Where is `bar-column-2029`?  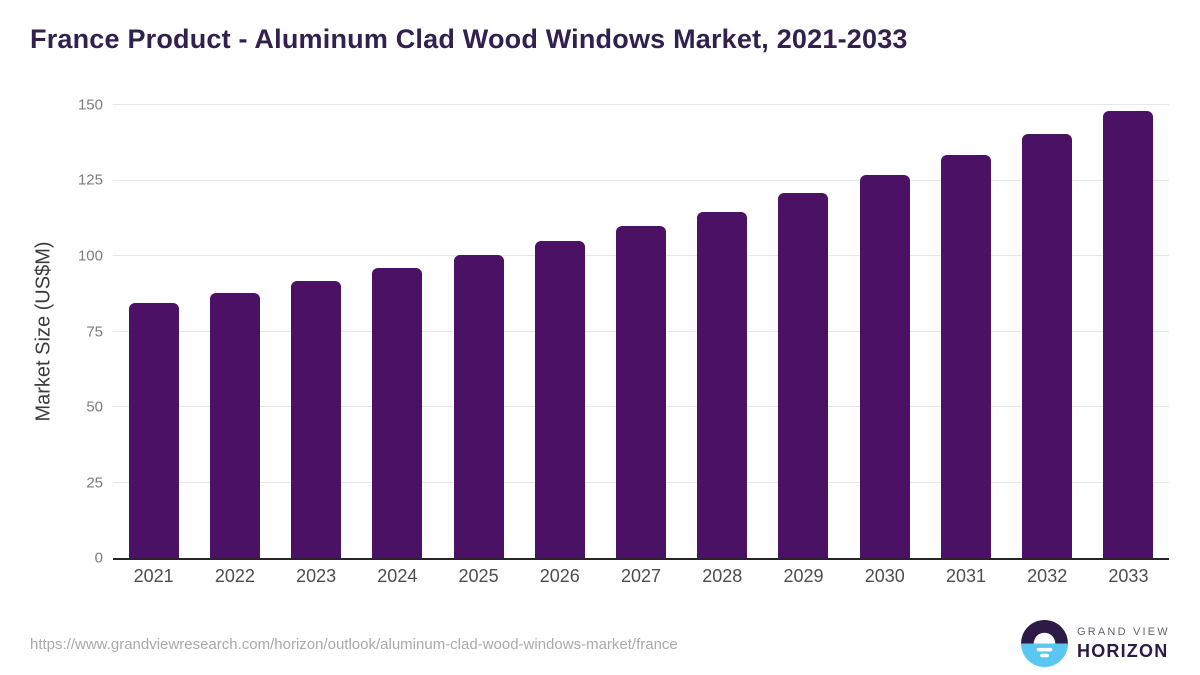 bar-column-2029 is located at coordinates (803, 331).